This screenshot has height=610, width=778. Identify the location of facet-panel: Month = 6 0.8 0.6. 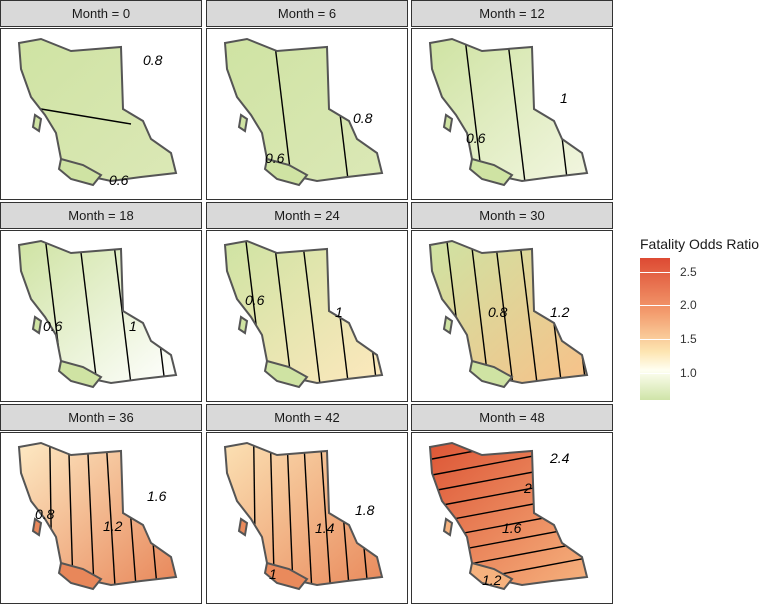
(308, 100).